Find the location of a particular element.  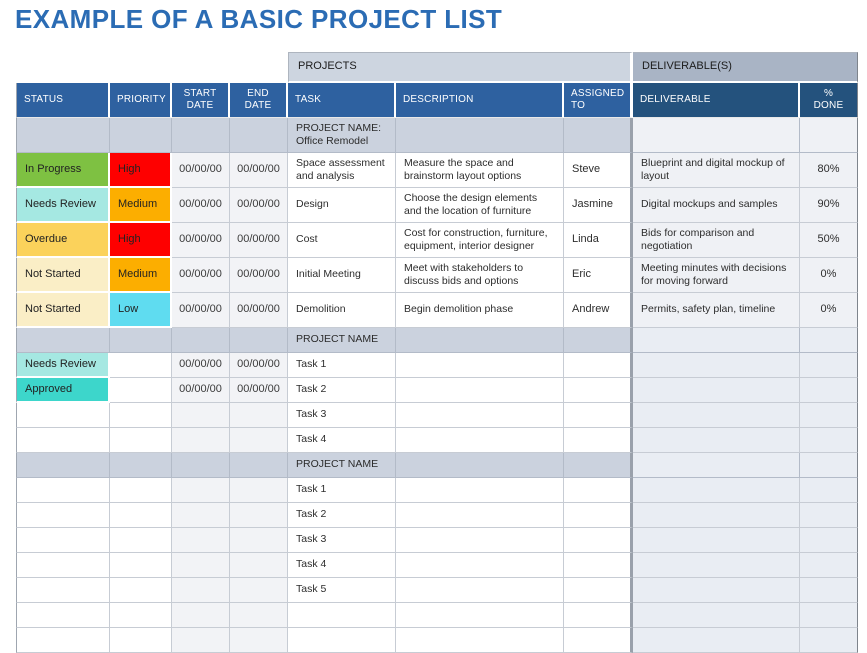

cell-status: Approved is located at coordinates (63, 390).